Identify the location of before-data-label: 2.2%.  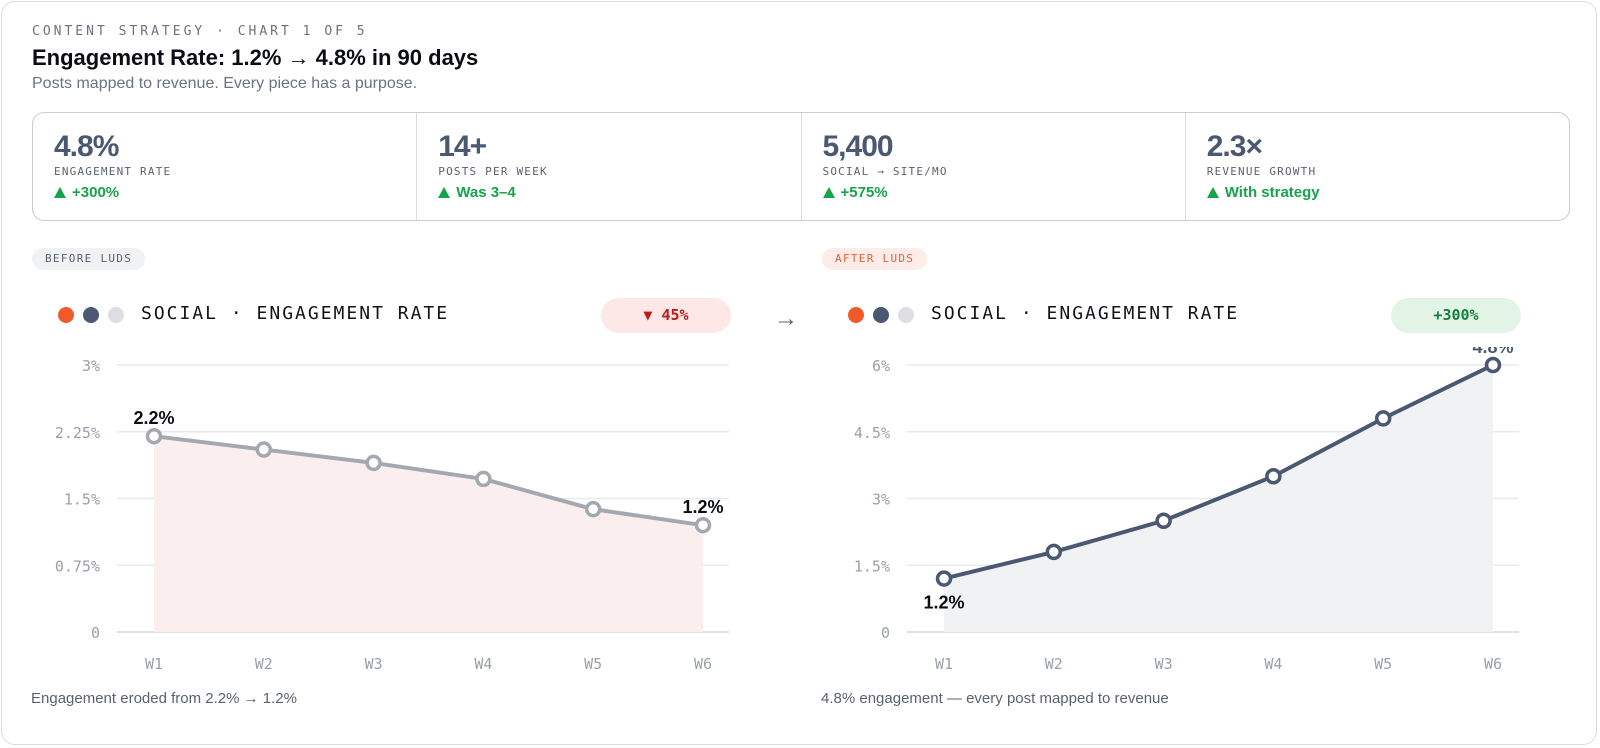
(153, 418).